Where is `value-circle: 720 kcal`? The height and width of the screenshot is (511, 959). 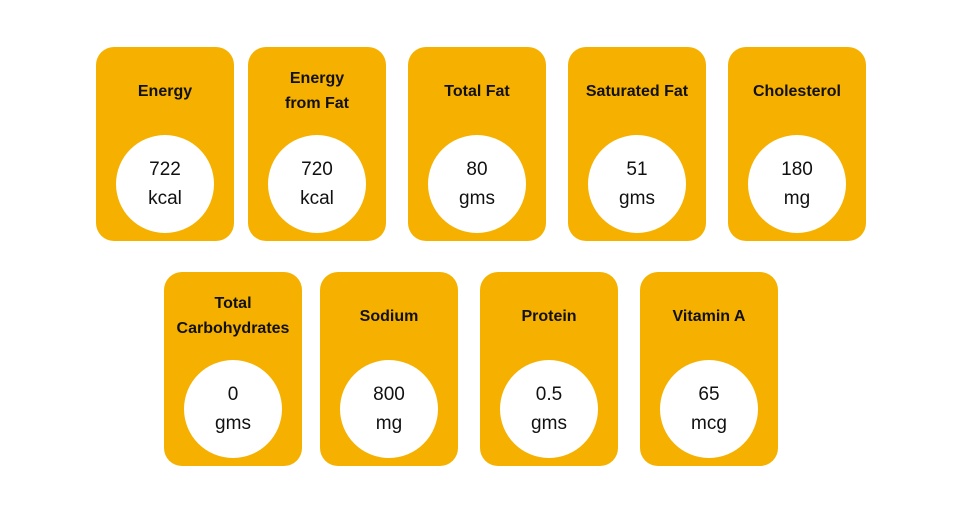
value-circle: 720 kcal is located at coordinates (317, 184).